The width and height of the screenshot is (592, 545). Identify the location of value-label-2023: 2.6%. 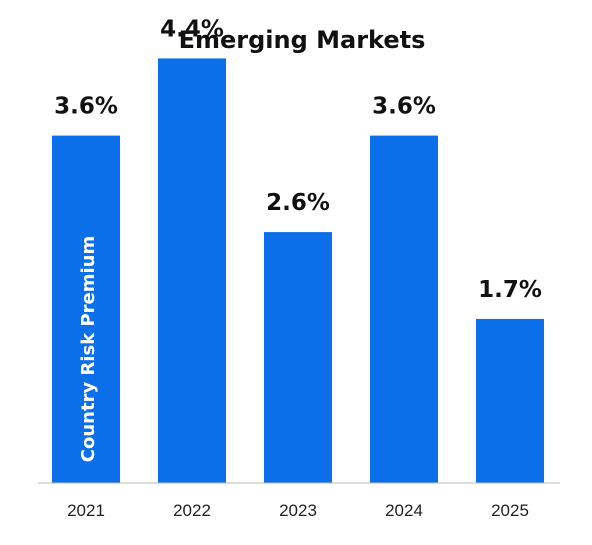
(298, 203).